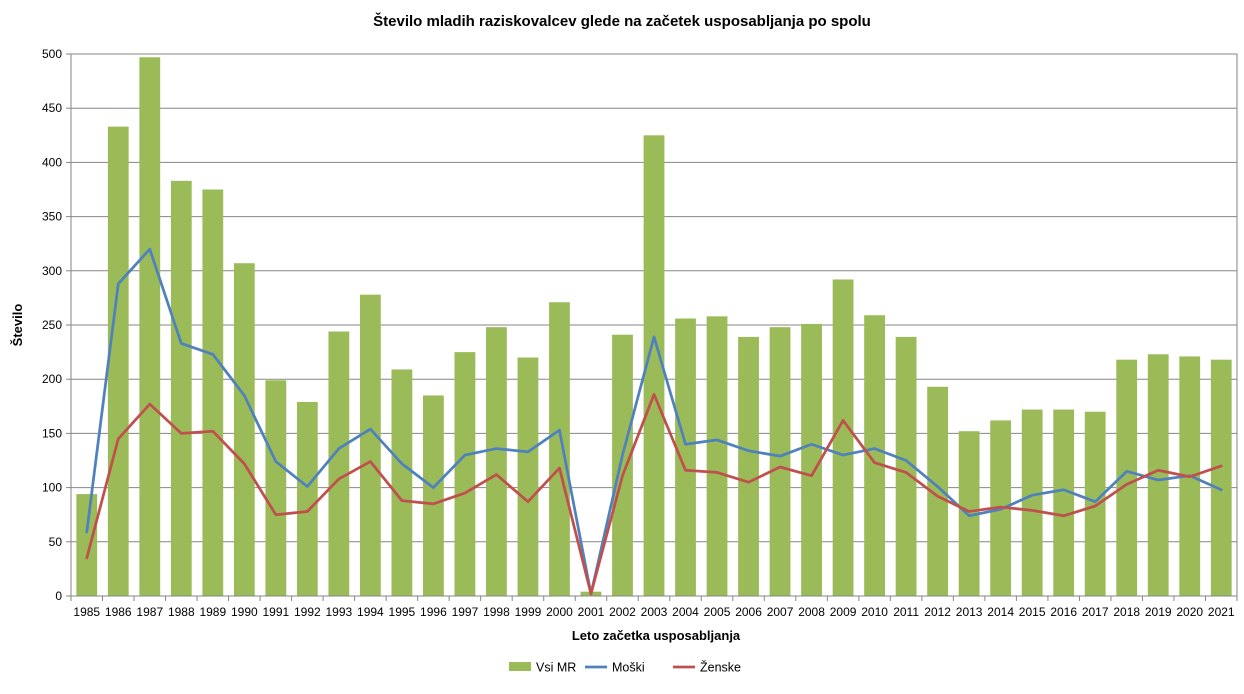 The height and width of the screenshot is (694, 1244). Describe the element at coordinates (86, 612) in the screenshot. I see `x-tick-label: 1985` at that location.